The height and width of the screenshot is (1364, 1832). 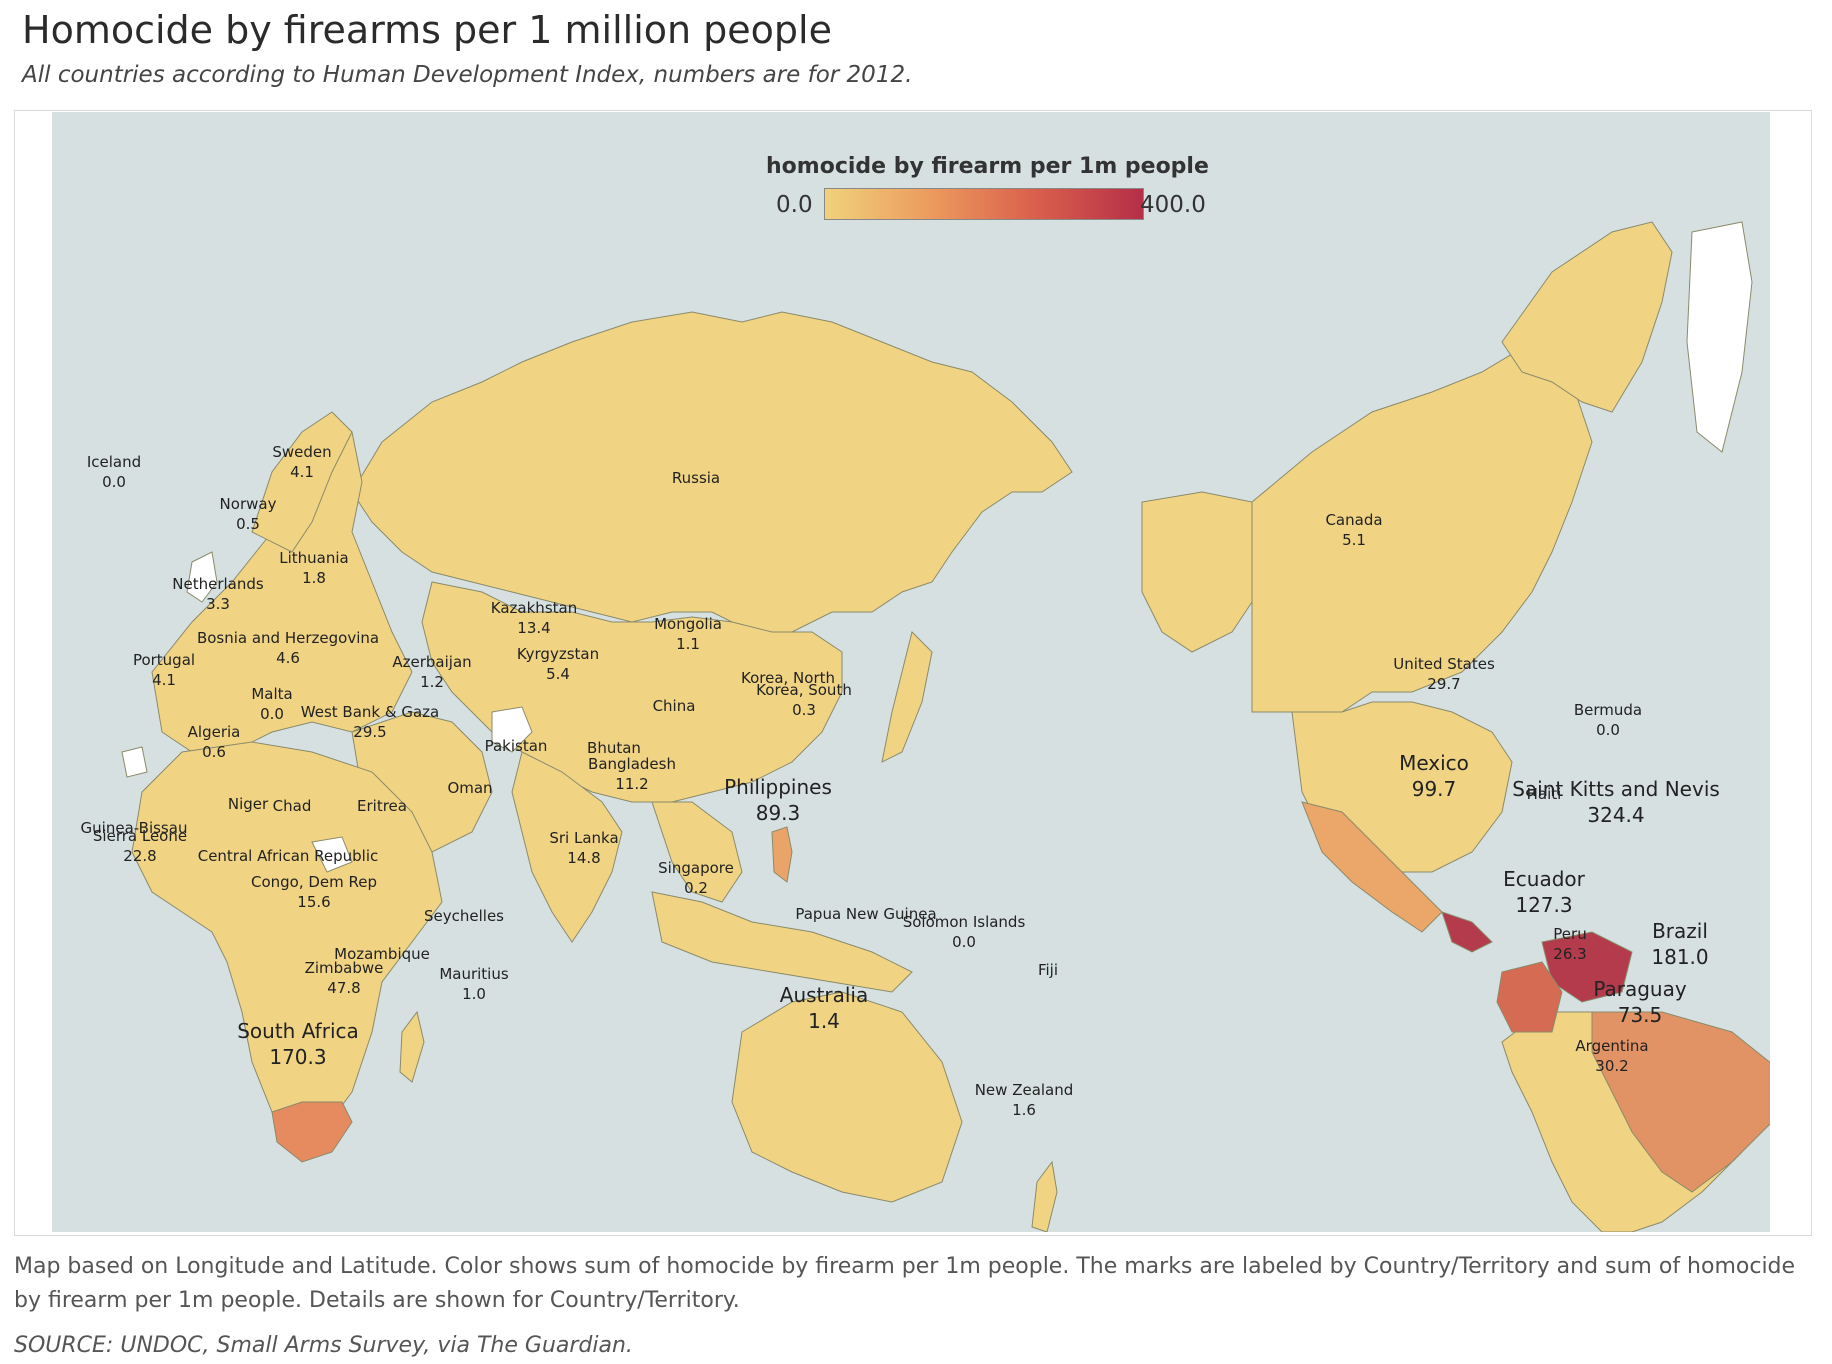 I want to click on label-peru: Peru 26.3, so click(x=1570, y=944).